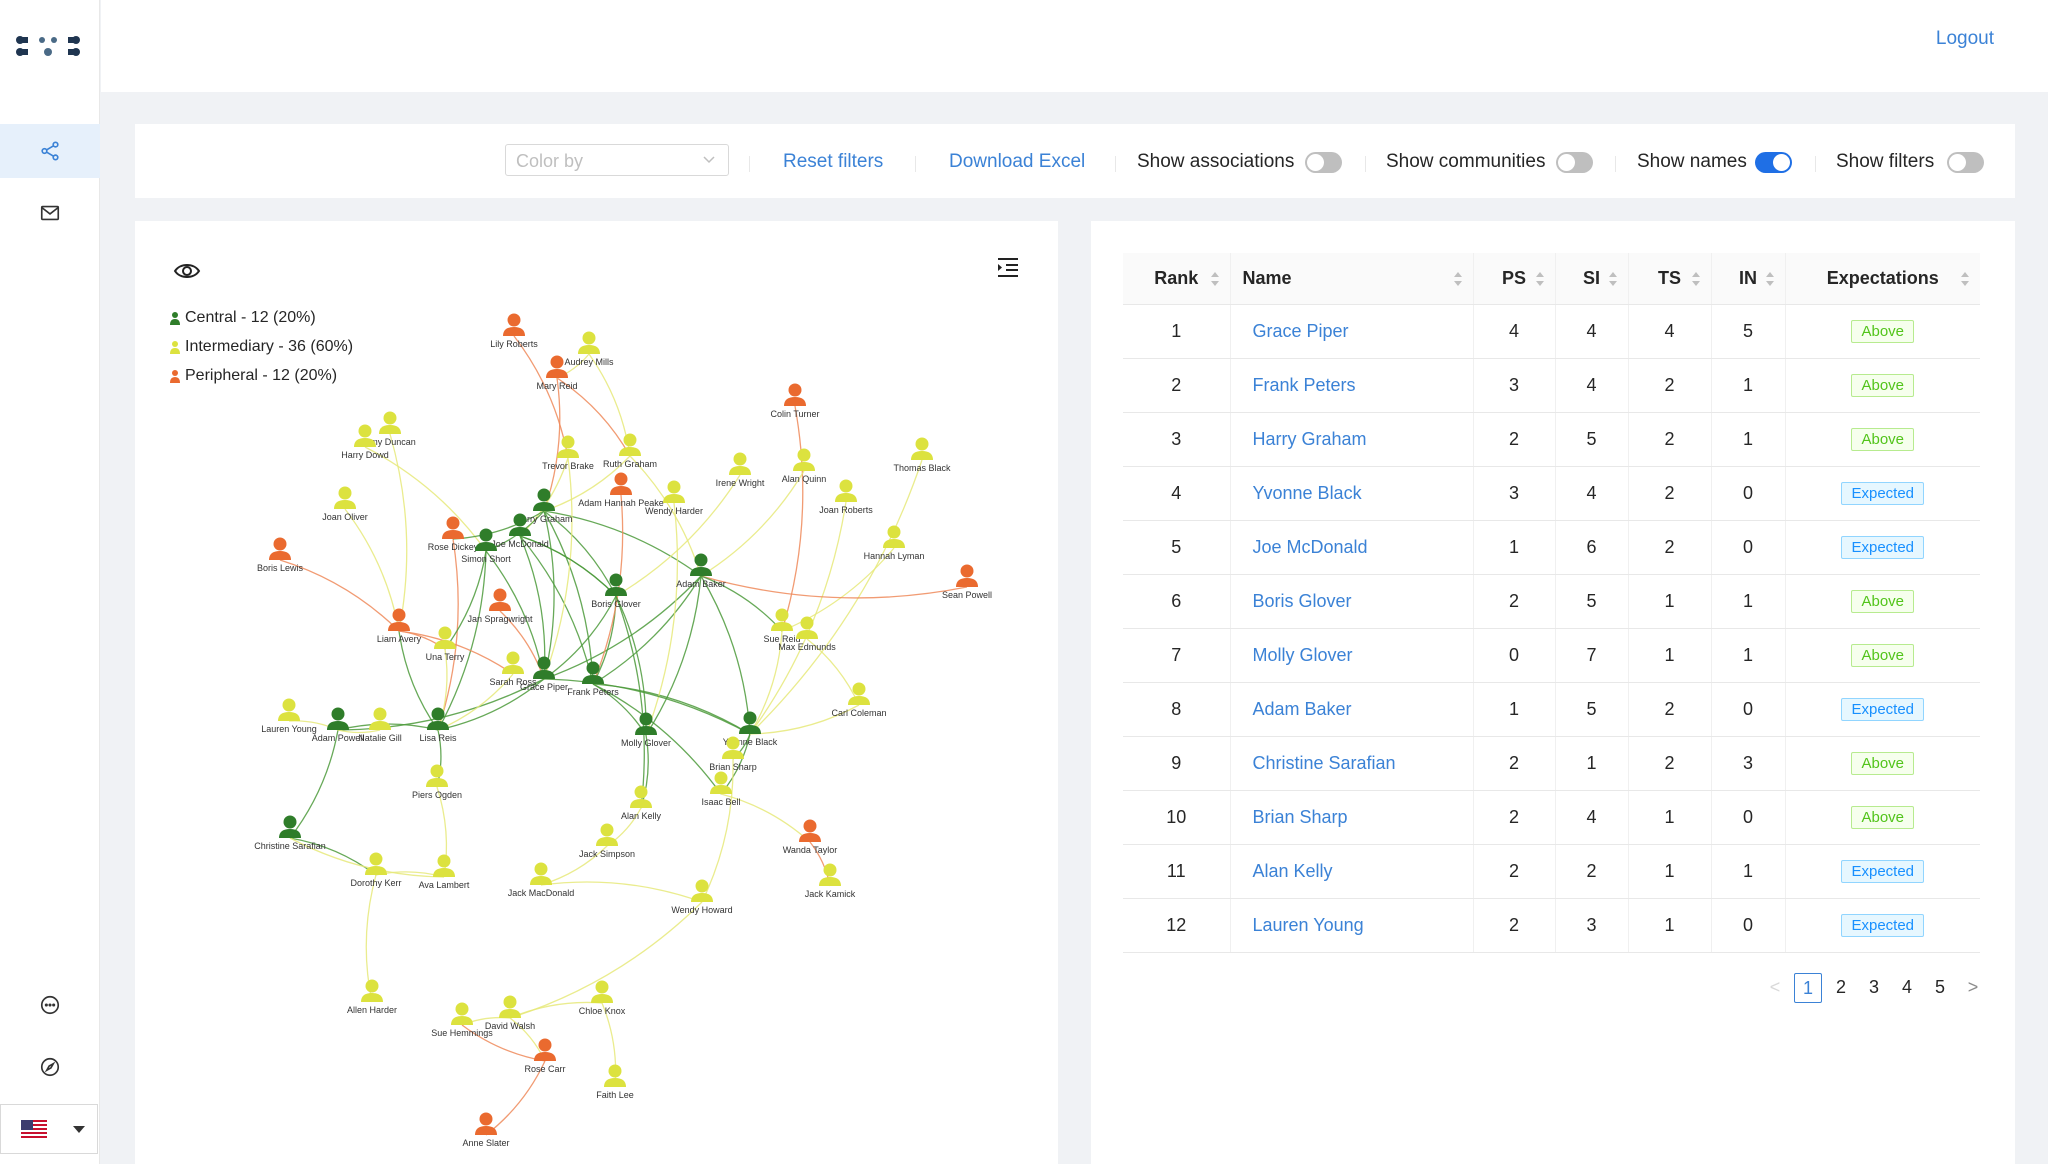  I want to click on page-2-button: 2, so click(1840, 987).